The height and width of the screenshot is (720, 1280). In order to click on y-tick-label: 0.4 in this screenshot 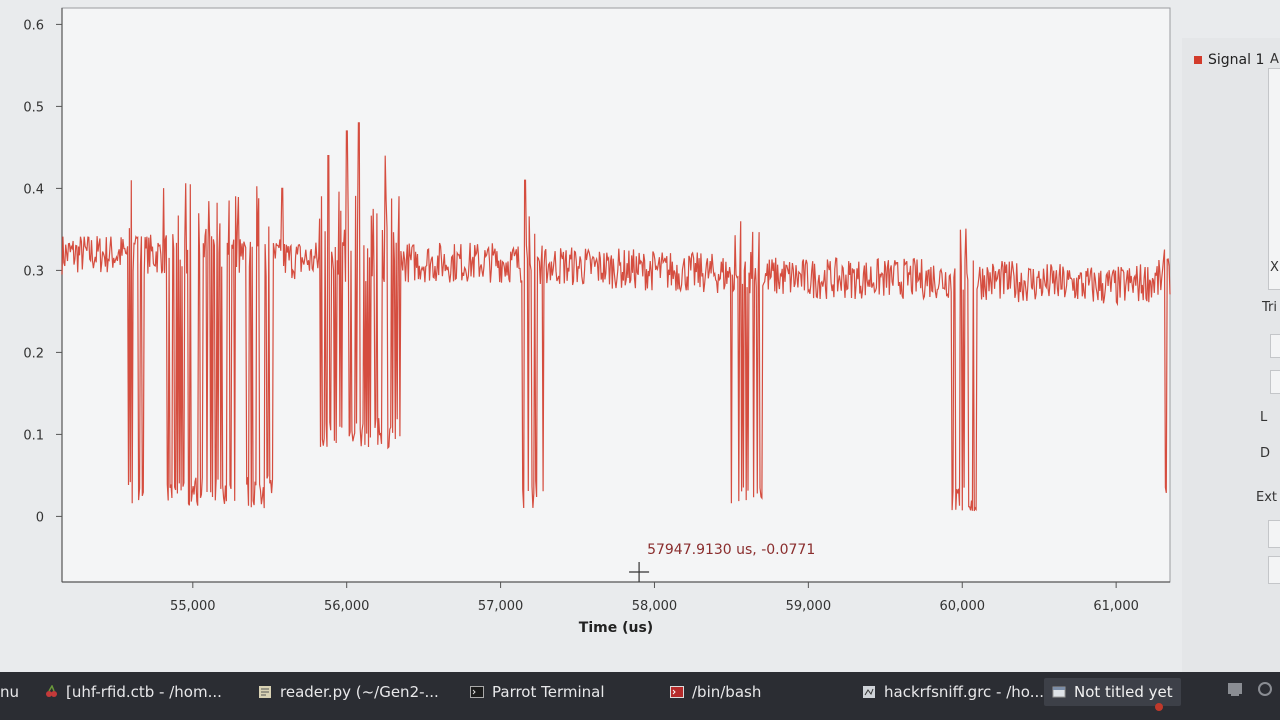, I will do `click(33, 189)`.